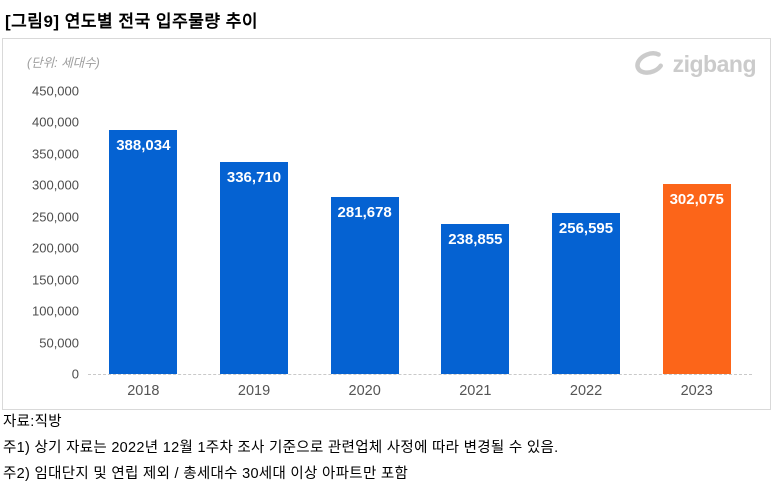  Describe the element at coordinates (55, 154) in the screenshot. I see `y-axis-tick-label: 350,000` at that location.